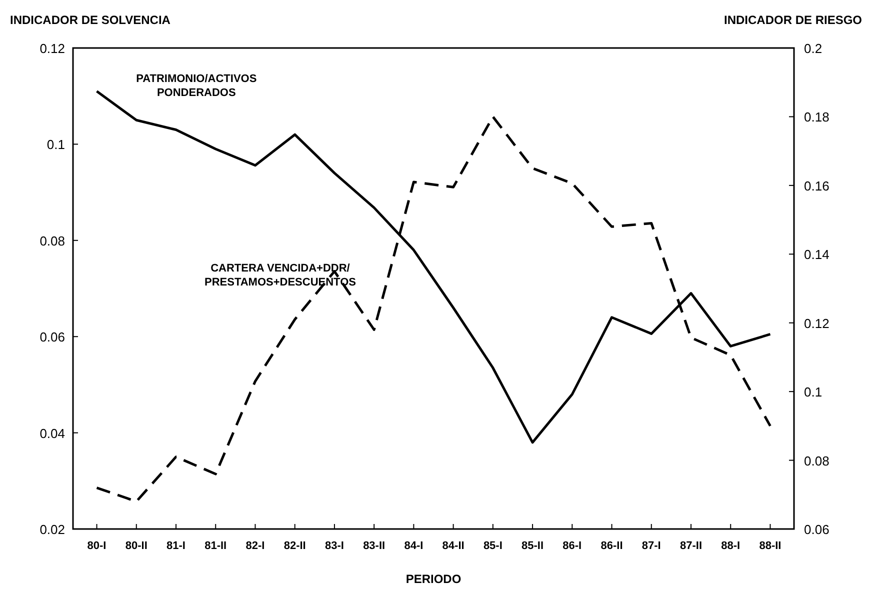 The width and height of the screenshot is (872, 595). What do you see at coordinates (813, 392) in the screenshot?
I see `y2-tick-label: 0.1` at bounding box center [813, 392].